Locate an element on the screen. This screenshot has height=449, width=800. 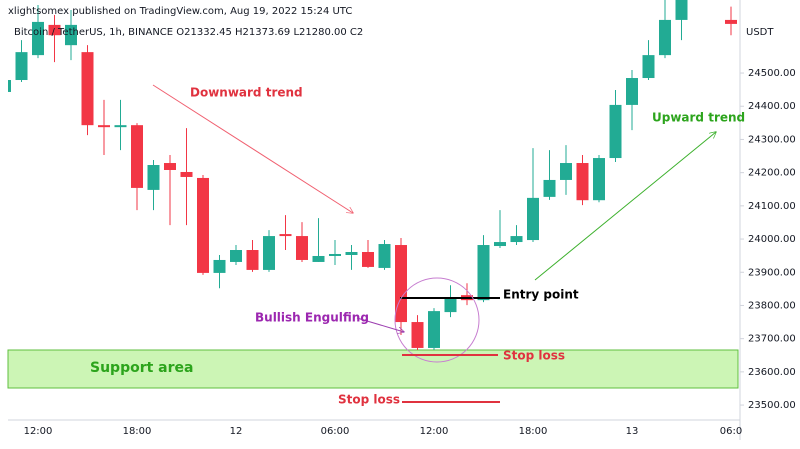
y-tick-label: 24300.00 is located at coordinates (772, 139).